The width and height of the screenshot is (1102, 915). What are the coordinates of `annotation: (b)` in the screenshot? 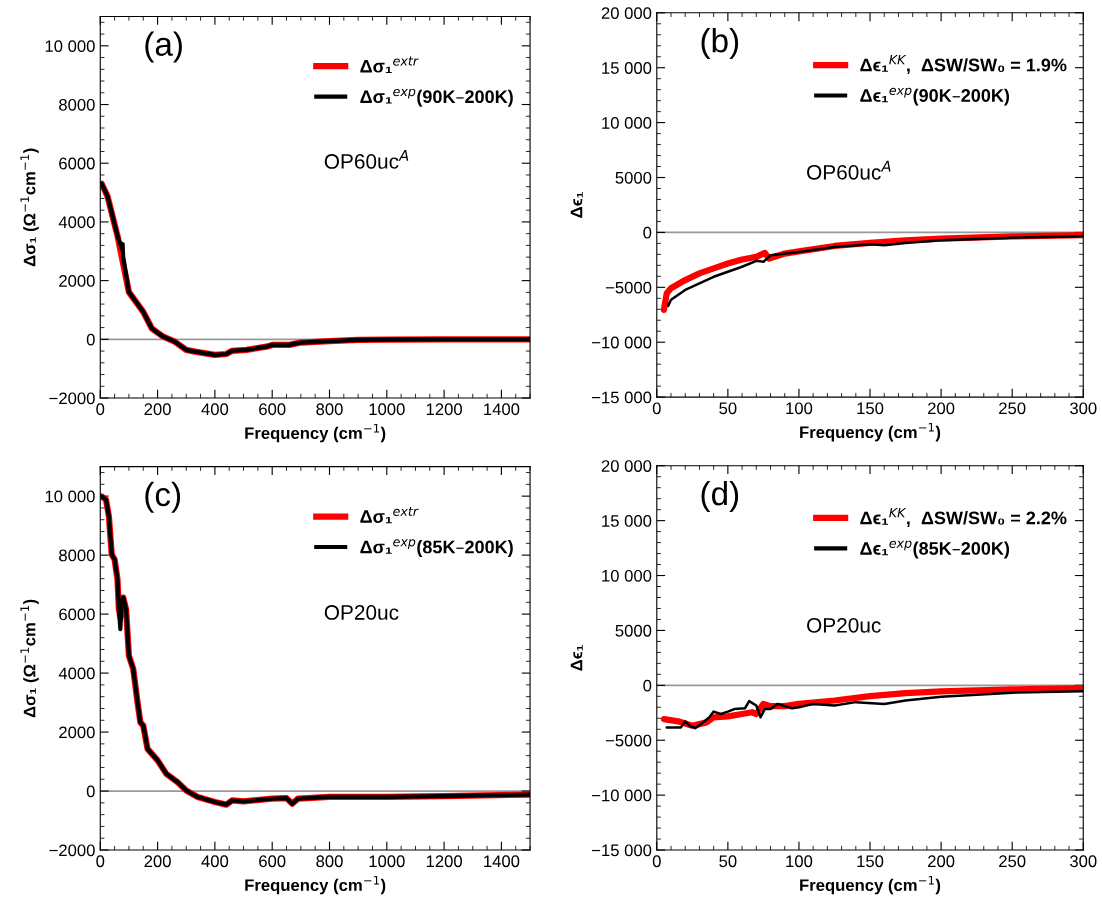 It's located at (720, 44).